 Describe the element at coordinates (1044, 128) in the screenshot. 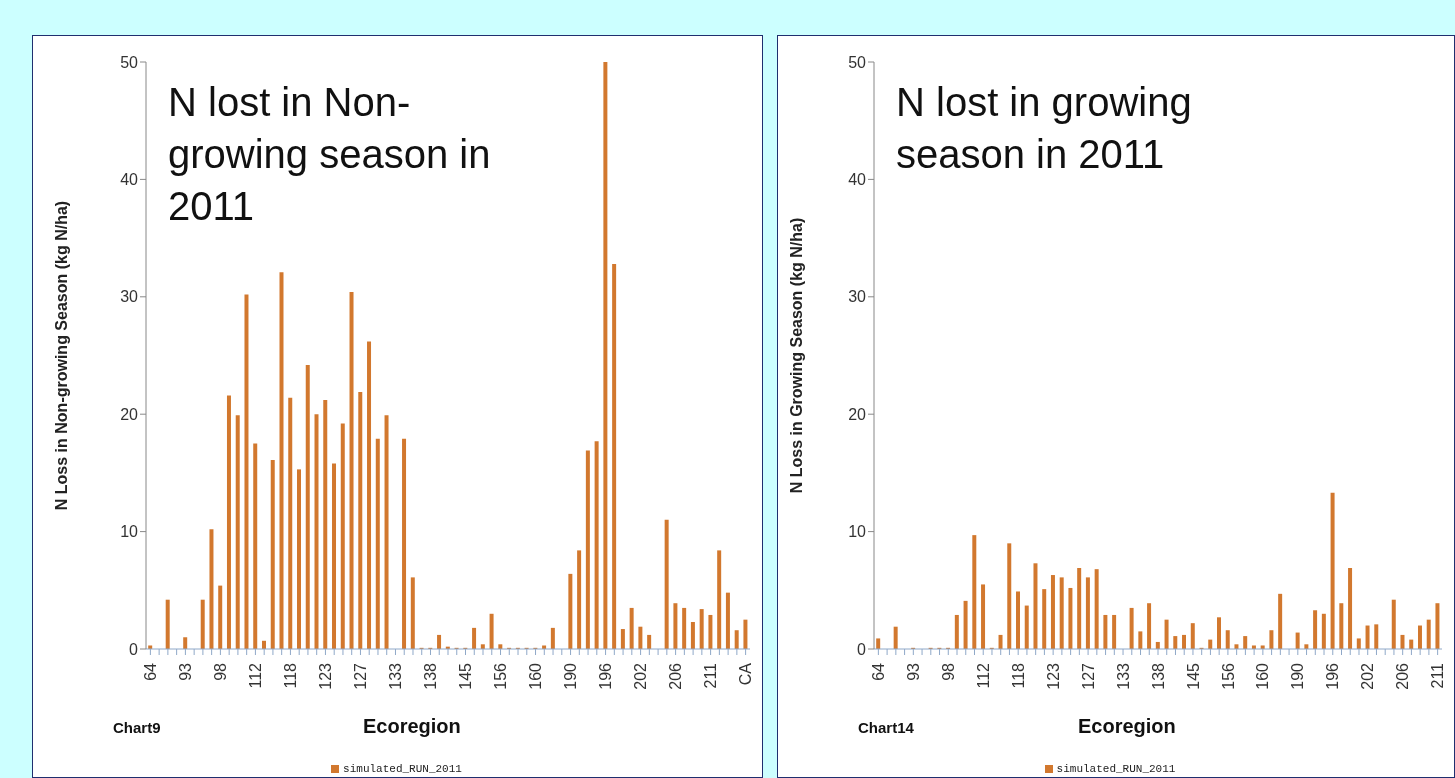

I see `text: N lost in growing season in 2011` at that location.